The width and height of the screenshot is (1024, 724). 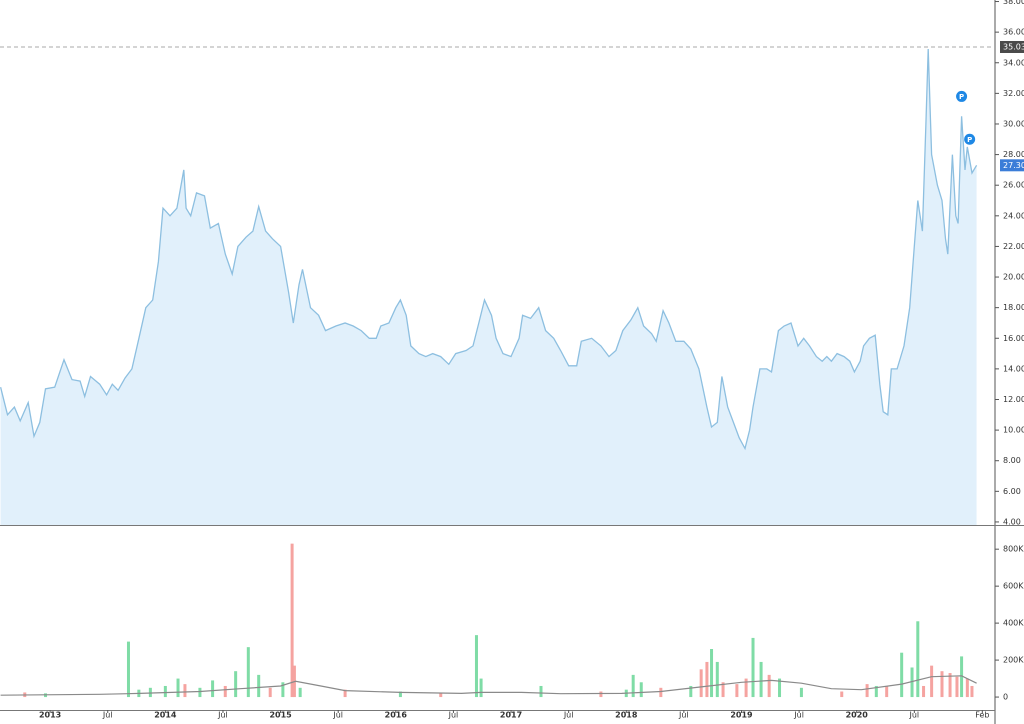 What do you see at coordinates (741, 715) in the screenshot?
I see `x-tick-label: 2019` at bounding box center [741, 715].